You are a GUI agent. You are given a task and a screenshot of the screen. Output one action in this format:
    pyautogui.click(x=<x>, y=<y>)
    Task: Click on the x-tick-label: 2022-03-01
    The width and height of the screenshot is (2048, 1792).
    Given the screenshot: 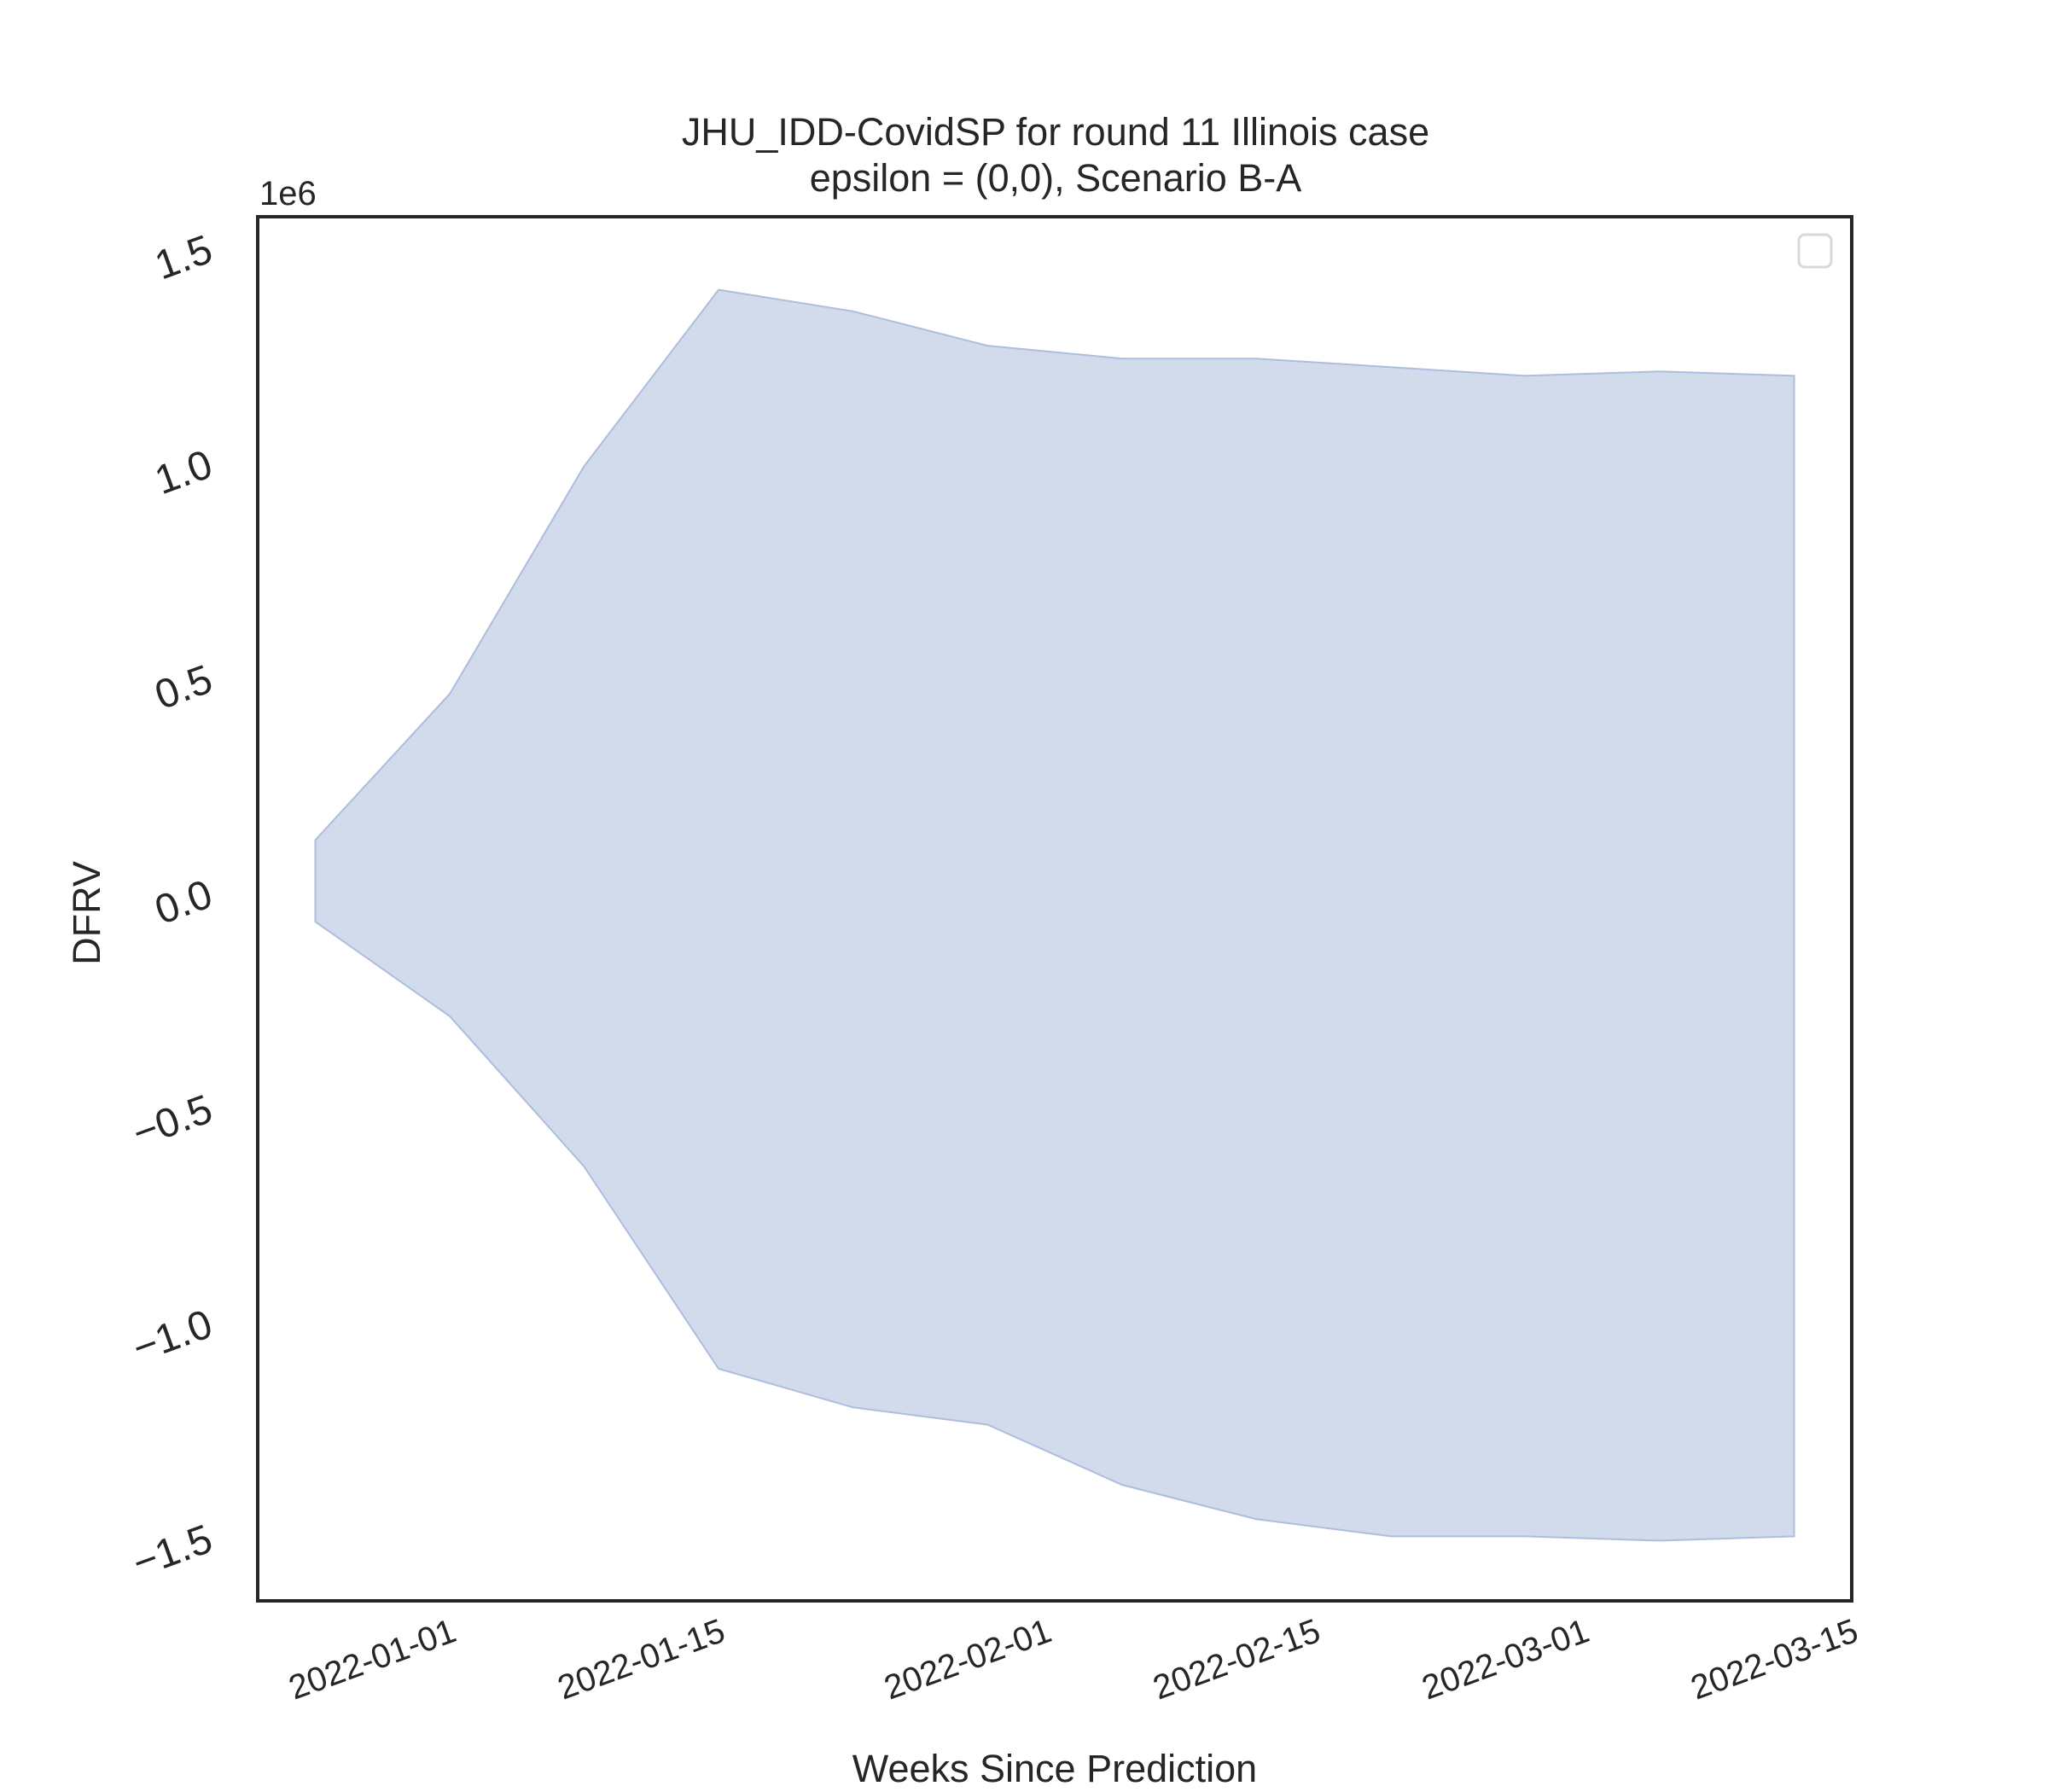 What is the action you would take?
    pyautogui.click(x=1505, y=1659)
    